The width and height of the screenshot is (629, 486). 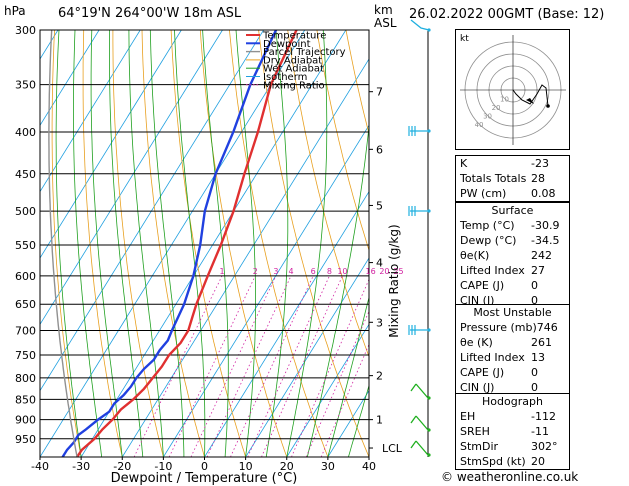 I want to click on surface-title: Surface, so click(x=512, y=210).